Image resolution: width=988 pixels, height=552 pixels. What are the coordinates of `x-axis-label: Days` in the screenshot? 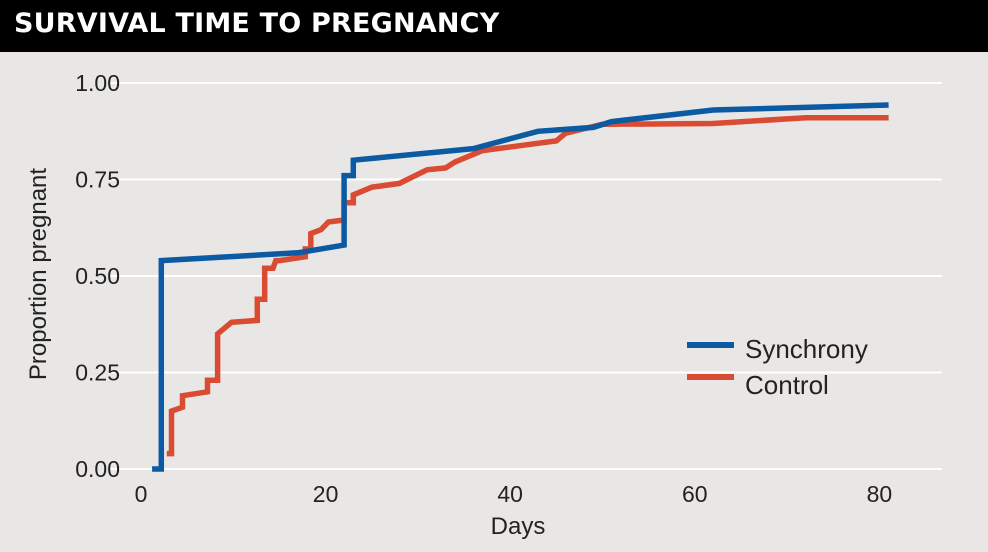 It's located at (518, 526).